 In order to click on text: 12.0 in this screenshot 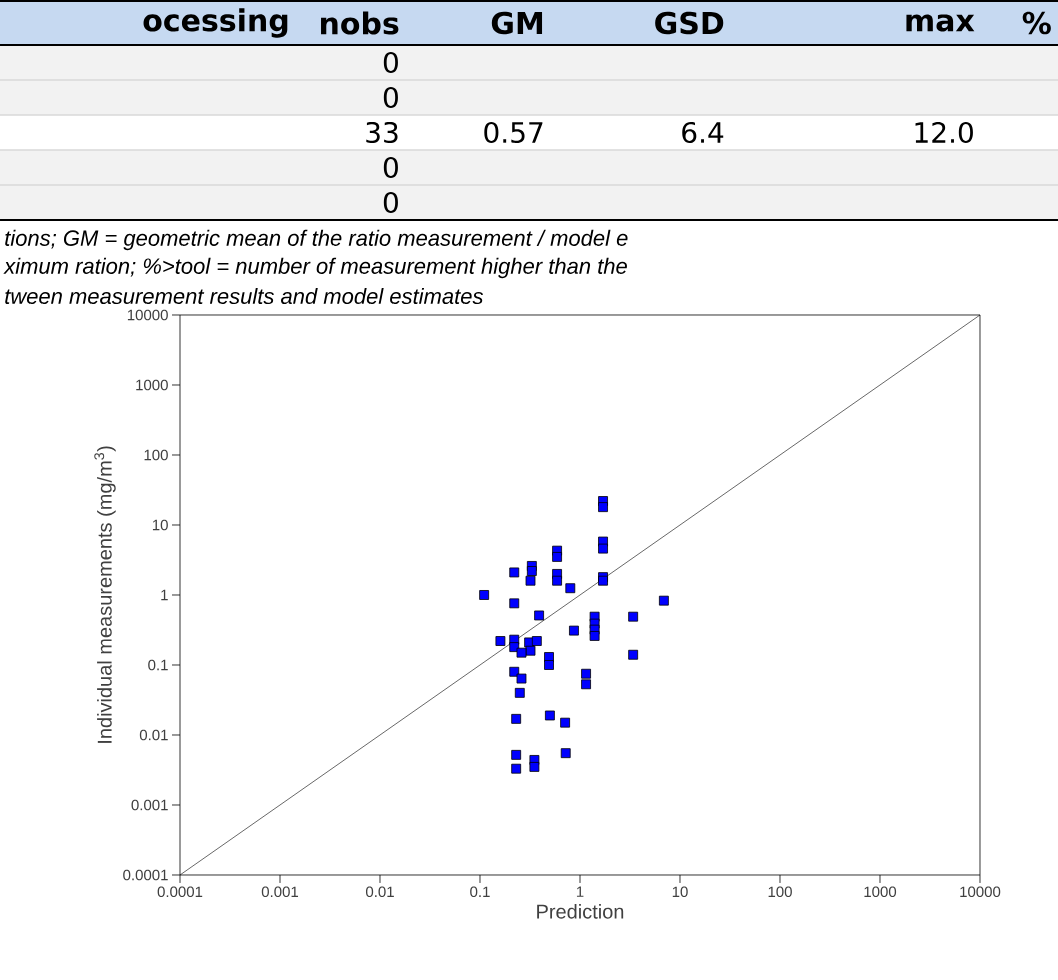, I will do `click(944, 132)`.